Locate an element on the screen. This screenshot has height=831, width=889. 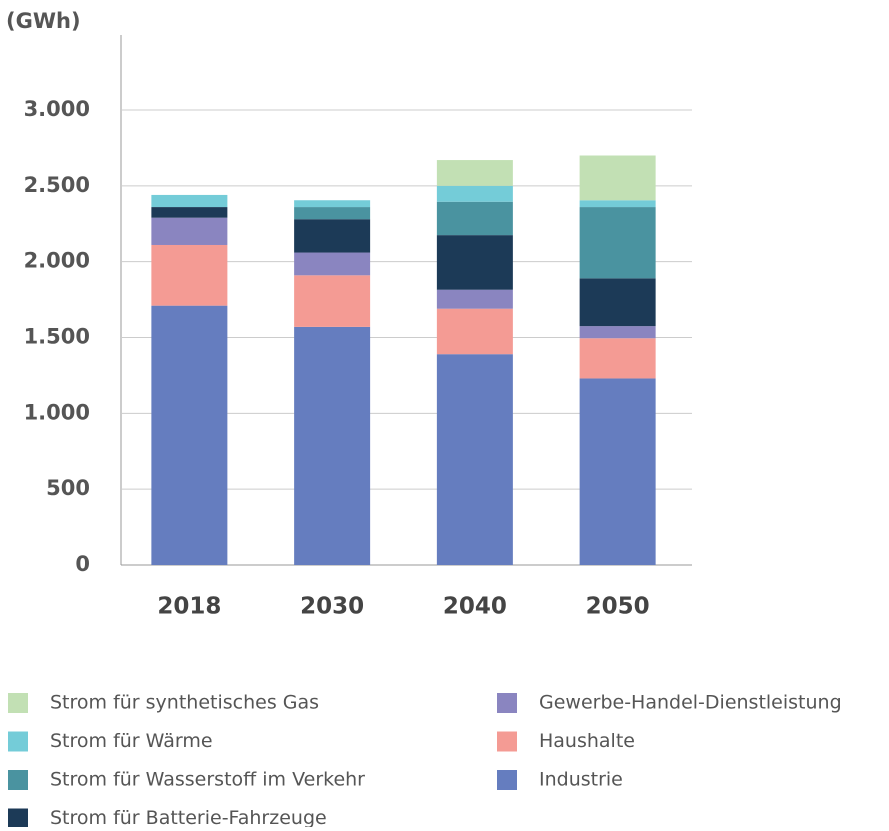
legend-label: Strom für Wasserstoff im Verkehr is located at coordinates (207, 780).